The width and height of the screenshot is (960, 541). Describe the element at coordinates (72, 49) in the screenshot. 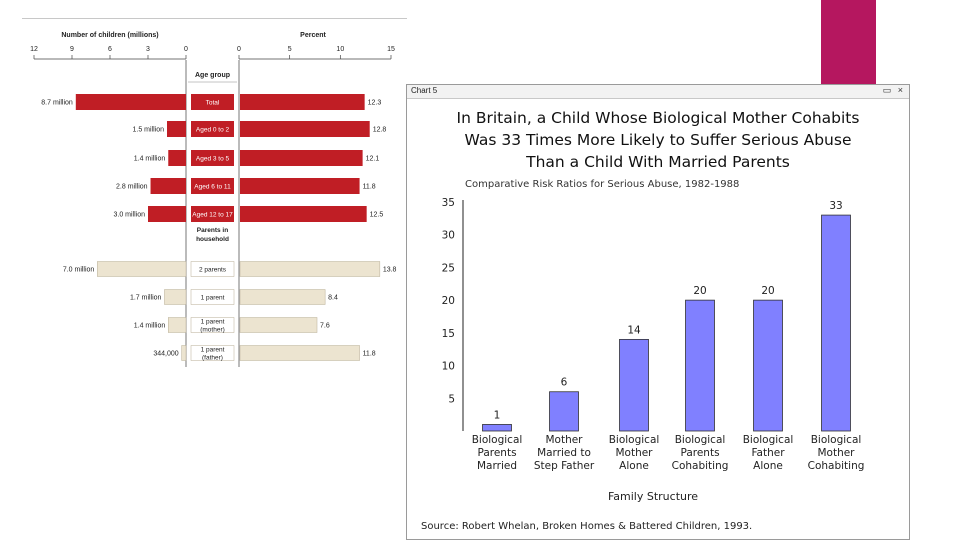

I see `left-tick-label: 9` at that location.